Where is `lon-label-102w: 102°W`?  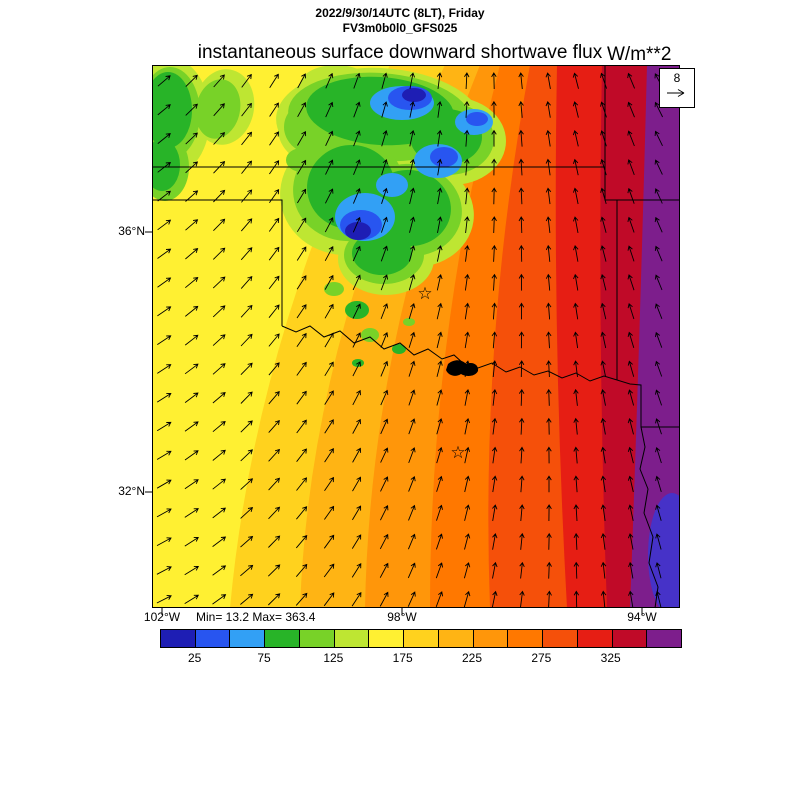 lon-label-102w: 102°W is located at coordinates (162, 617).